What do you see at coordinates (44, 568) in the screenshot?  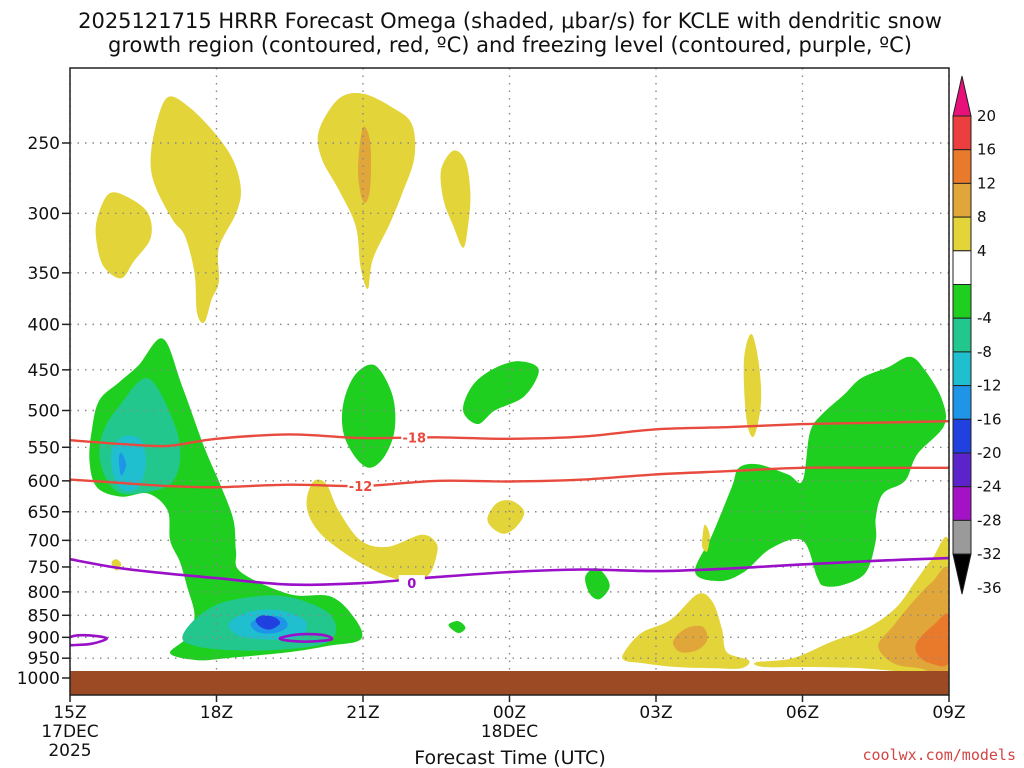 I see `y-tick-label-750: 750` at bounding box center [44, 568].